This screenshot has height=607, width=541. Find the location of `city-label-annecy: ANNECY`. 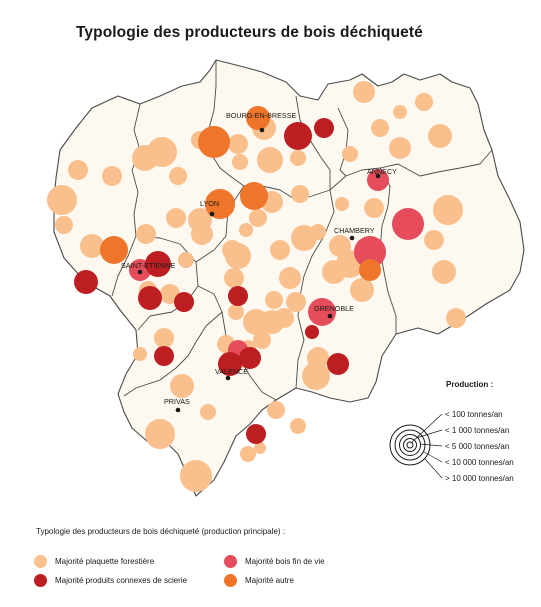

city-label-annecy: ANNECY is located at coordinates (382, 171).